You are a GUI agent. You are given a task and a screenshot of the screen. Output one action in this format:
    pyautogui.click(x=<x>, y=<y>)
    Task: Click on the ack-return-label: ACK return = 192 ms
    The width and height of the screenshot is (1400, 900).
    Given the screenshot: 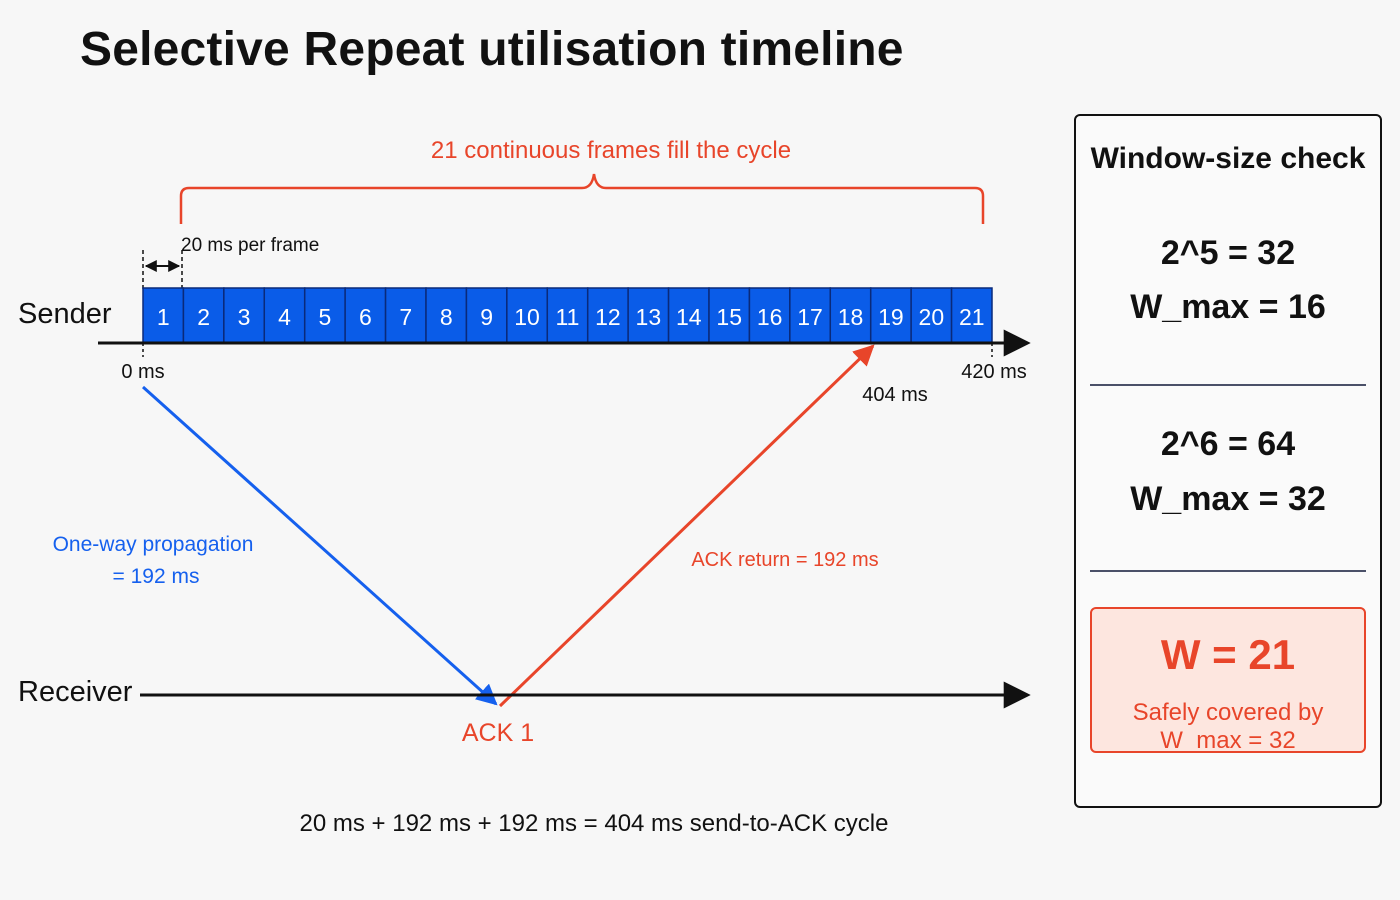 What is the action you would take?
    pyautogui.click(x=784, y=560)
    